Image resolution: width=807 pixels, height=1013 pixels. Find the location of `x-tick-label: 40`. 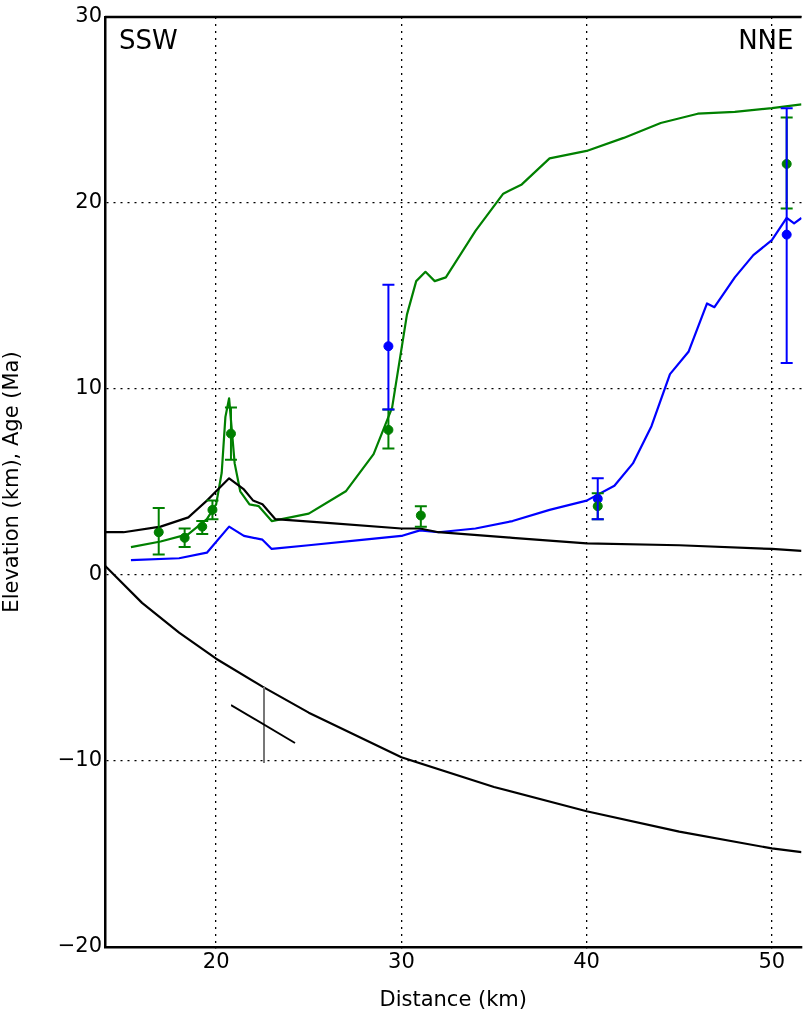

x-tick-label: 40 is located at coordinates (586, 961).